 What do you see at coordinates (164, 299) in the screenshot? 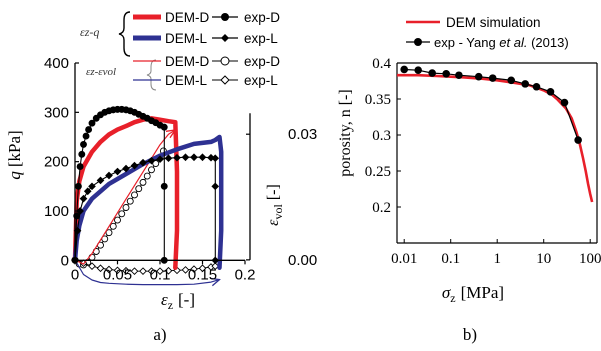
I see `panel-a-xlabel-symbol: ε` at bounding box center [164, 299].